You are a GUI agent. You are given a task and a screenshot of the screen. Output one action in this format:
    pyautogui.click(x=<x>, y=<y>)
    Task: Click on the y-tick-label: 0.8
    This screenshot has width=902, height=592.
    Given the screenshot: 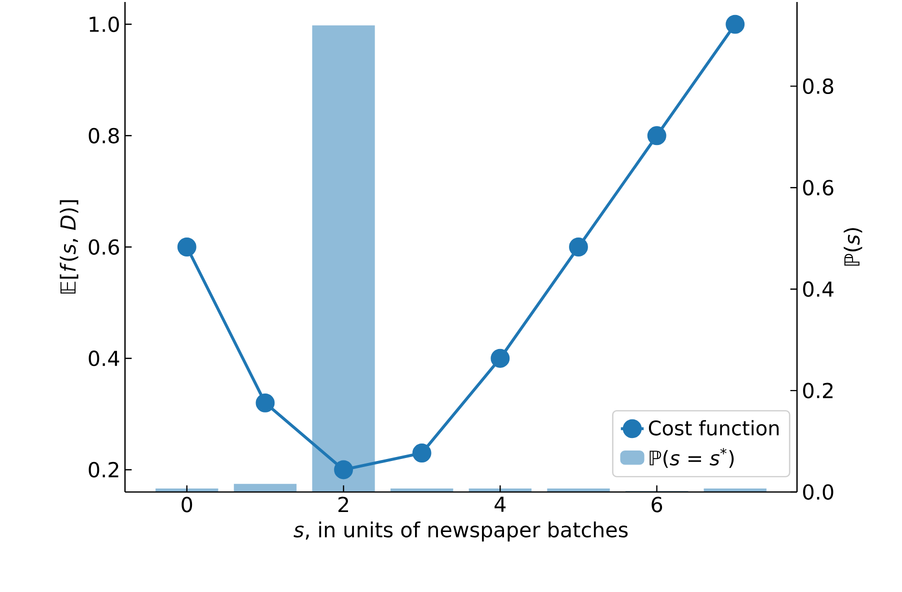 What is the action you would take?
    pyautogui.click(x=103, y=136)
    